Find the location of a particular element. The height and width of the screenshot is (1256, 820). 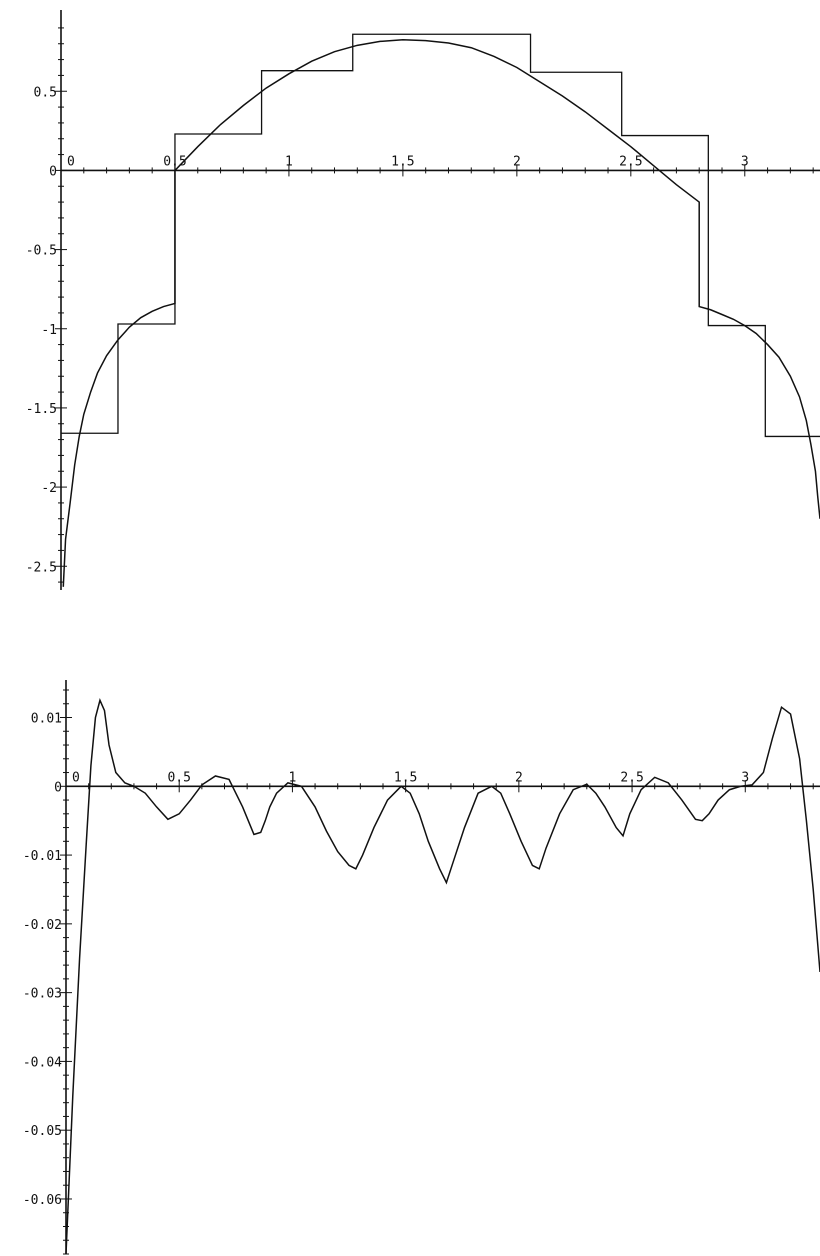

y-tick-label: 0.5 is located at coordinates (45, 92).